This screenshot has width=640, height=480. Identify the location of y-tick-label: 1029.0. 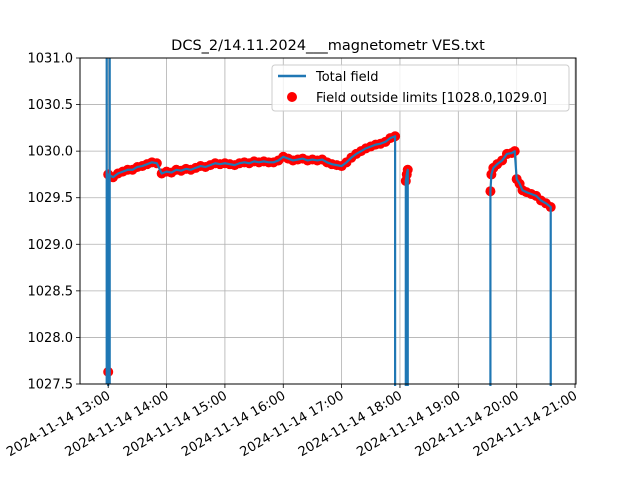
(51, 245).